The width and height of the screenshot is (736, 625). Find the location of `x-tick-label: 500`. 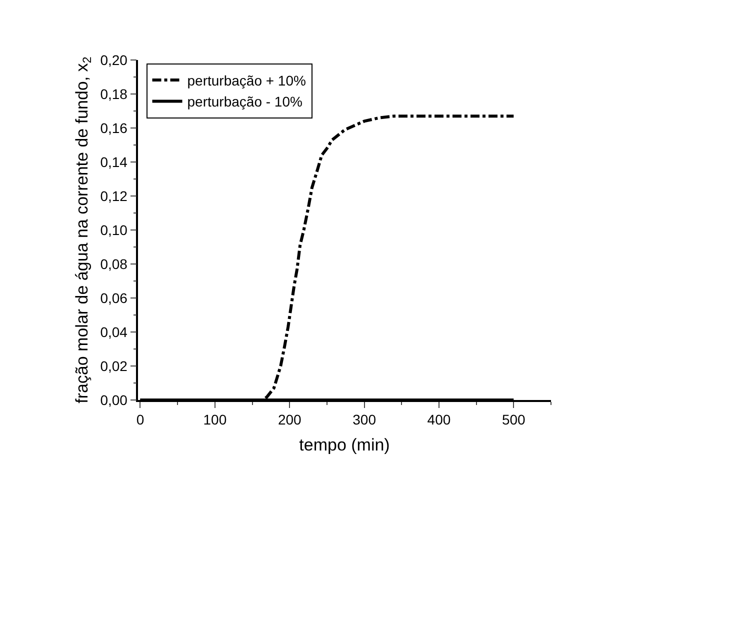

x-tick-label: 500 is located at coordinates (514, 420).